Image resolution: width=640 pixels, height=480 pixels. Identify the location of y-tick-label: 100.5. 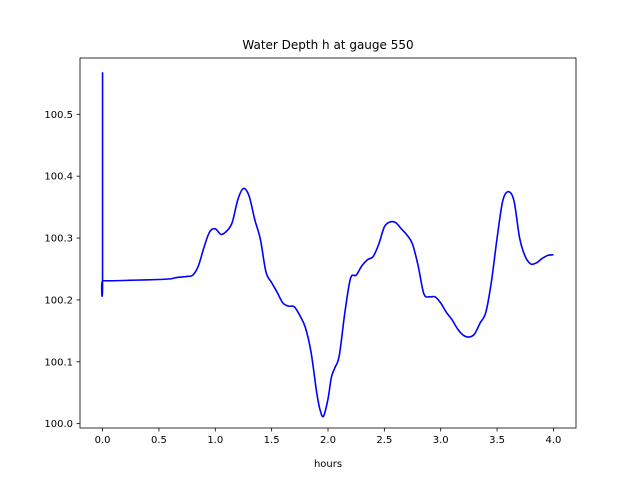
(58, 115).